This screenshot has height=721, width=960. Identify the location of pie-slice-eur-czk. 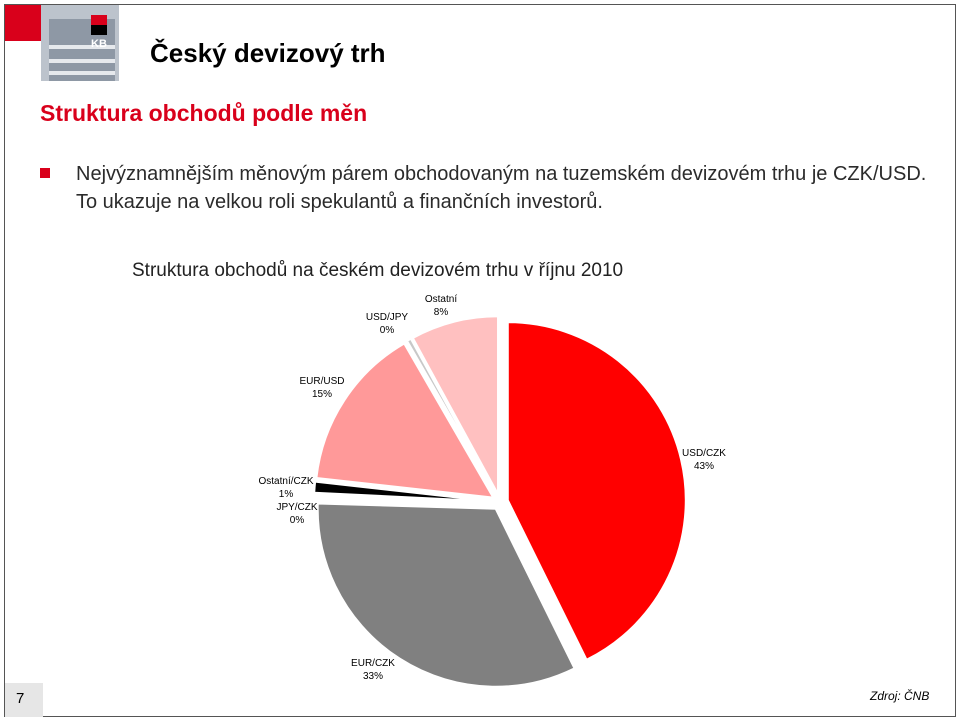
(446, 595).